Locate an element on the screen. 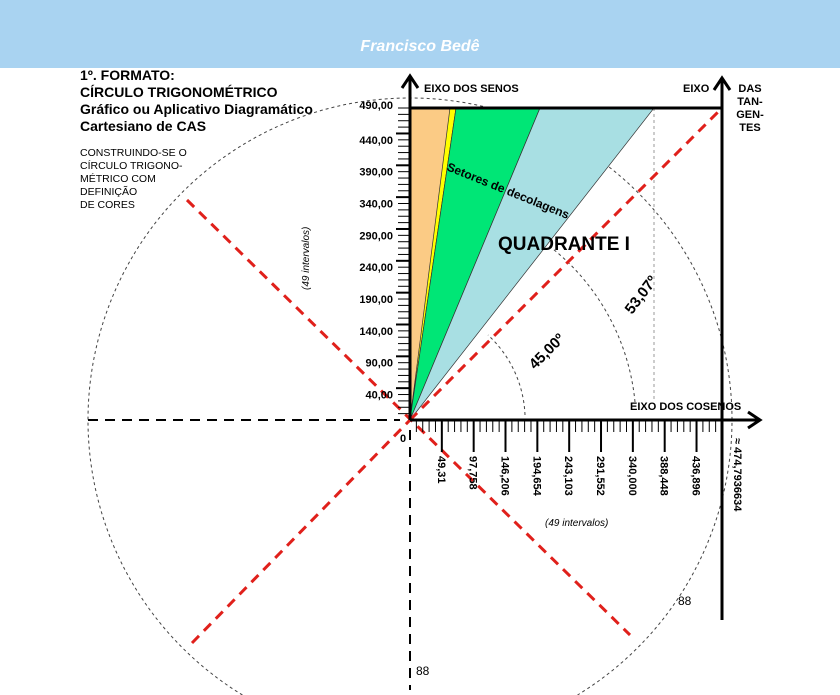 The image size is (840, 695). x-tick-label: 436,896 is located at coordinates (696, 476).